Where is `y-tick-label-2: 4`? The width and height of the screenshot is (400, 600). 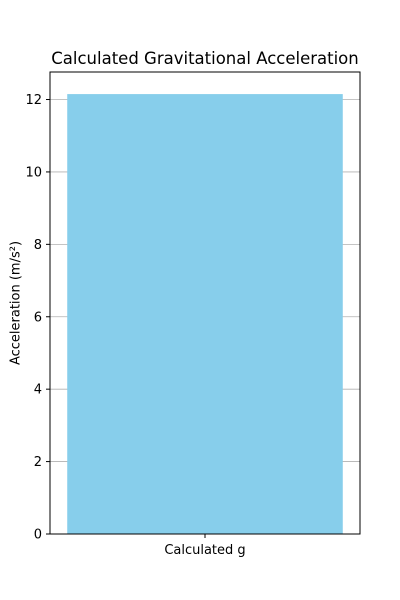
y-tick-label-2: 4 is located at coordinates (38, 390).